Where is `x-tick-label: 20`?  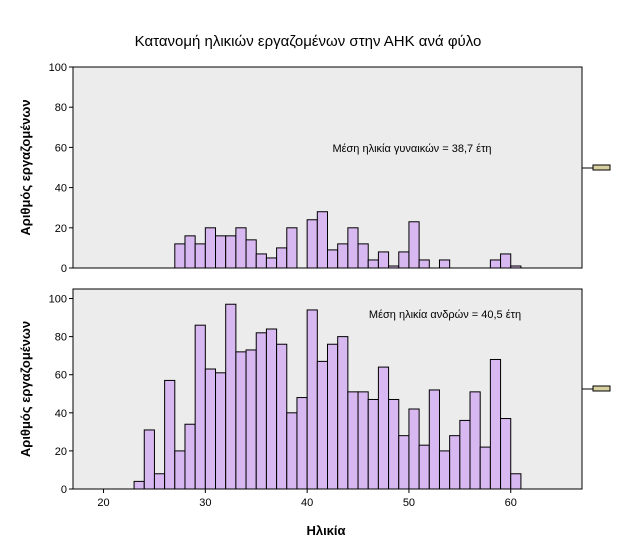 x-tick-label: 20 is located at coordinates (103, 503).